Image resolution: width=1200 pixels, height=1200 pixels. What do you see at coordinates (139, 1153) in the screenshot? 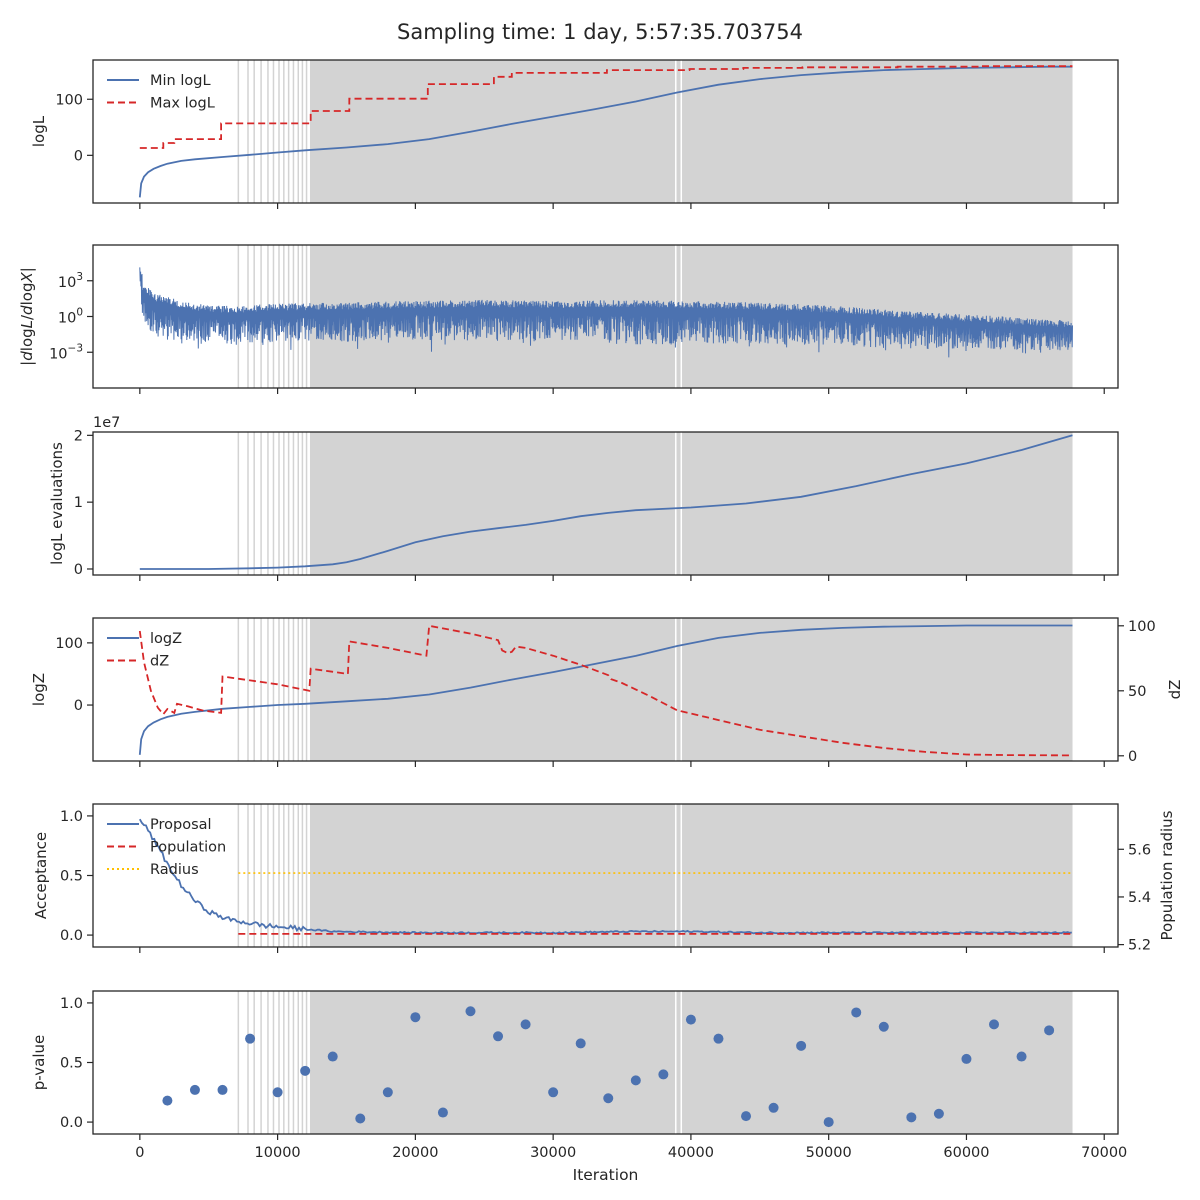
I see `x-tick-label: 0` at bounding box center [139, 1153].